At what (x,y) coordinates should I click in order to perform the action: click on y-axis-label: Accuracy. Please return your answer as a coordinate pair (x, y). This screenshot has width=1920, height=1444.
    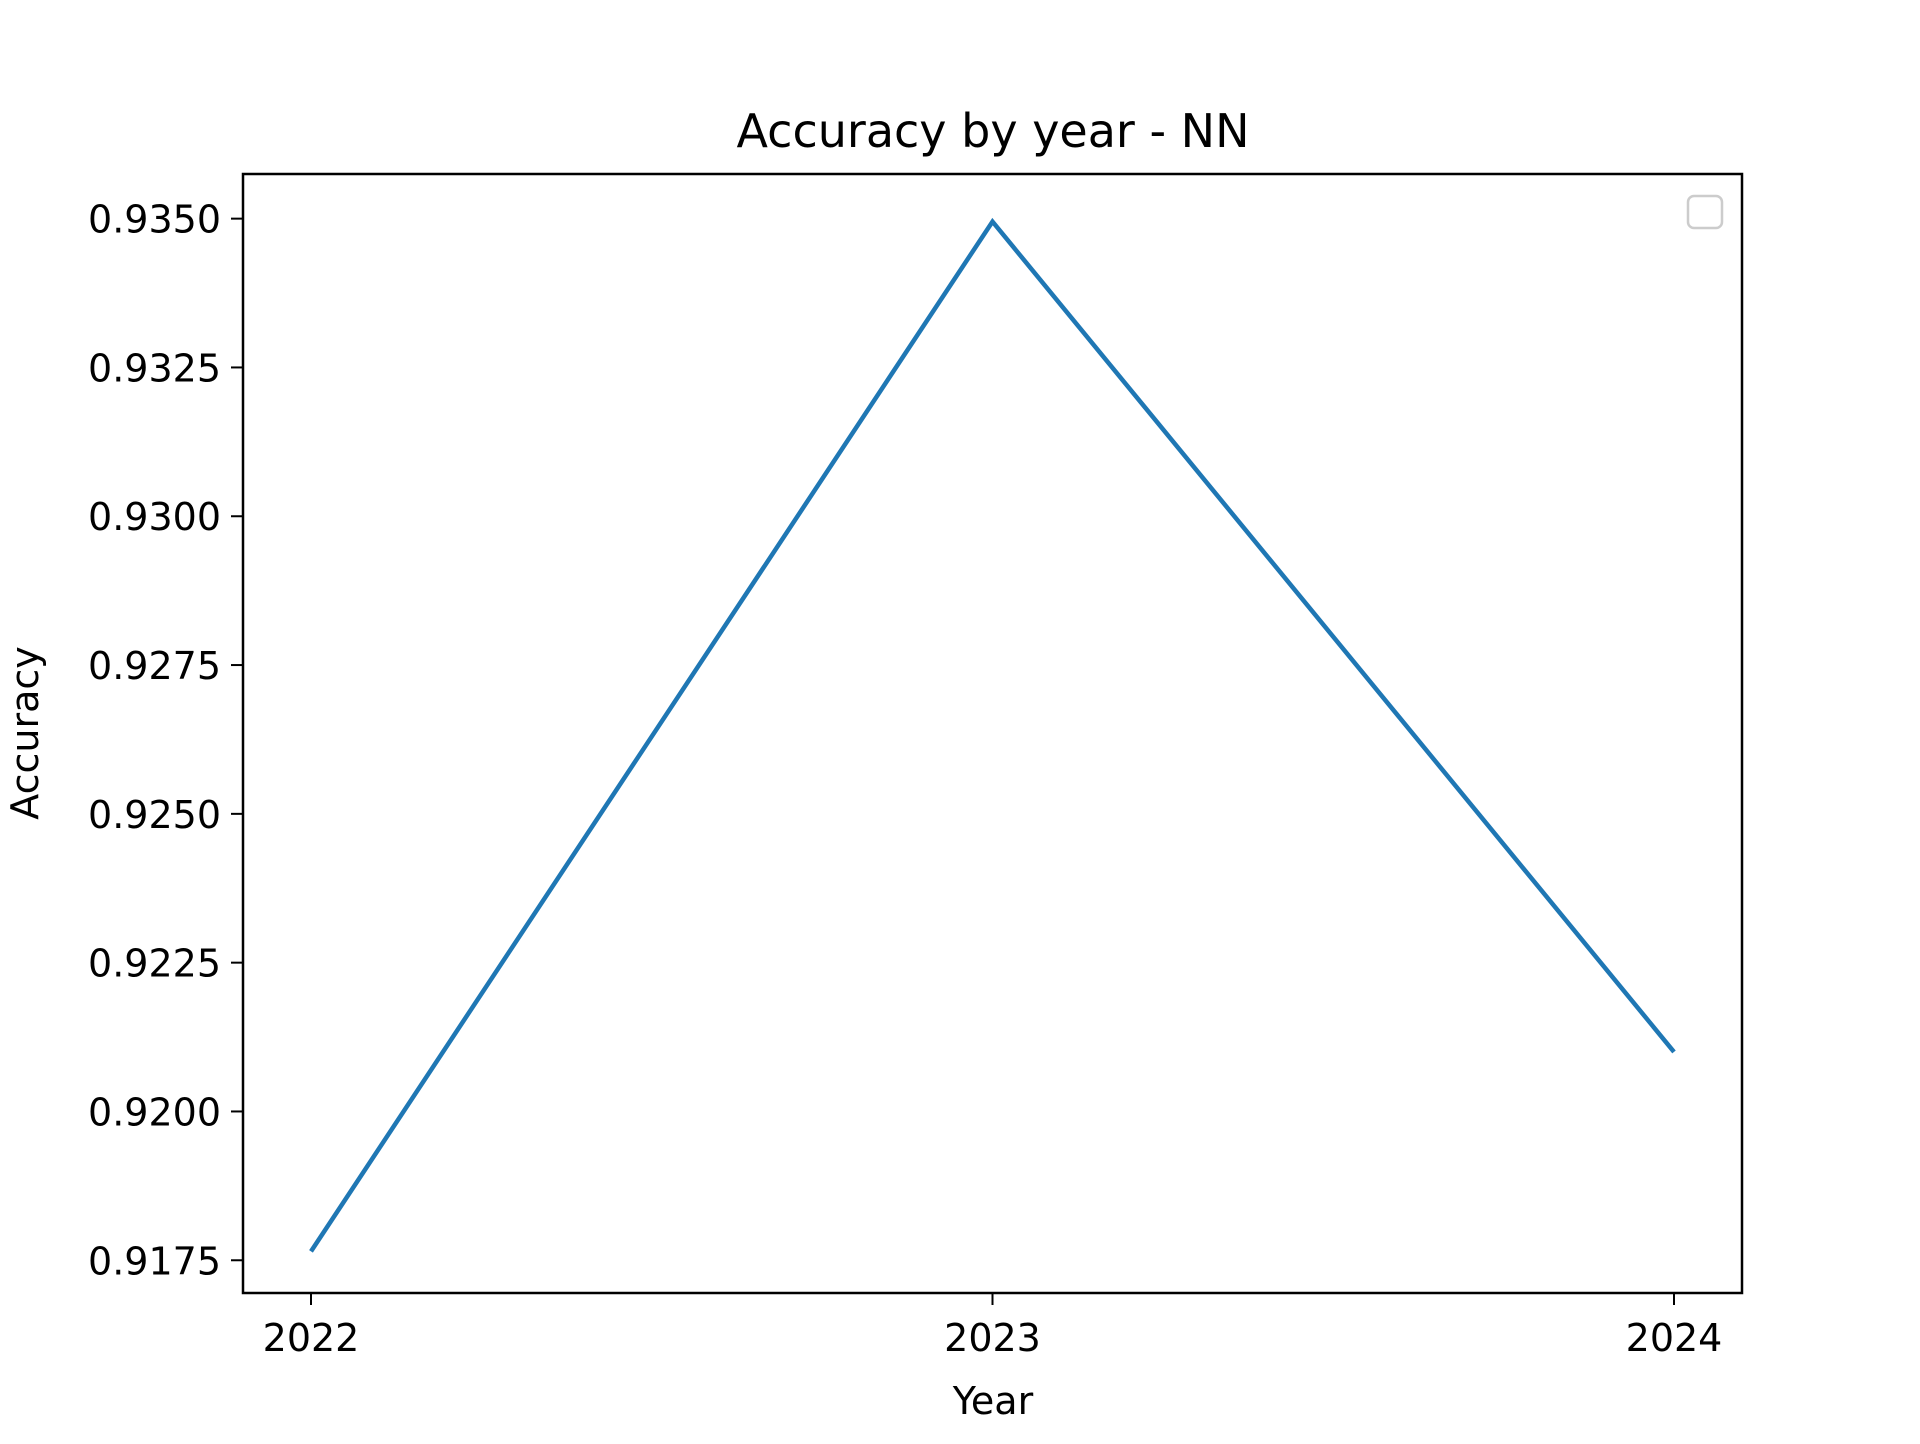
    Looking at the image, I should click on (25, 733).